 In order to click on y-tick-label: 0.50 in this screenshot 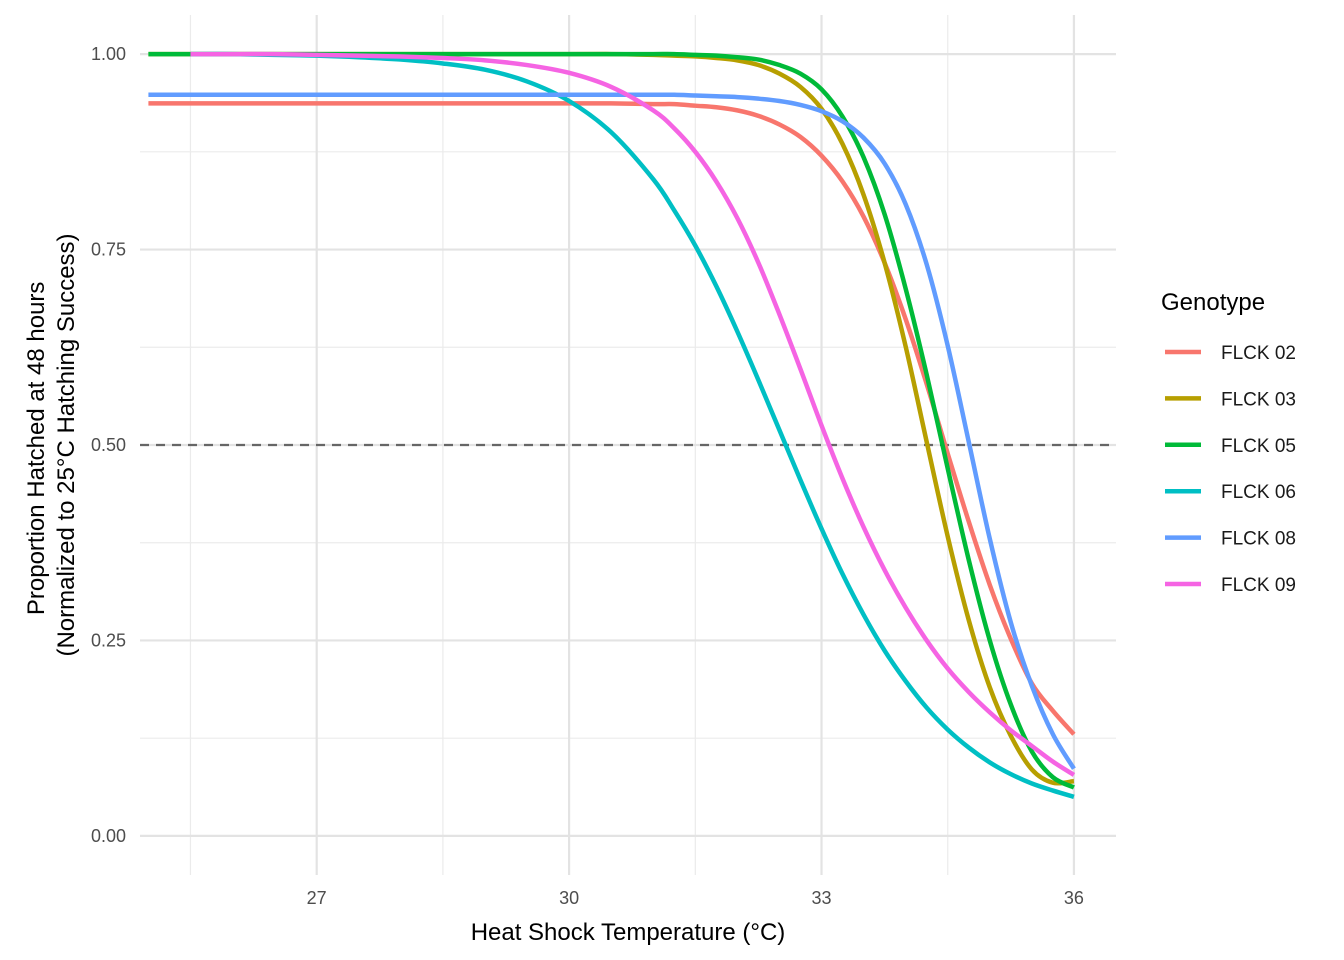, I will do `click(108, 445)`.